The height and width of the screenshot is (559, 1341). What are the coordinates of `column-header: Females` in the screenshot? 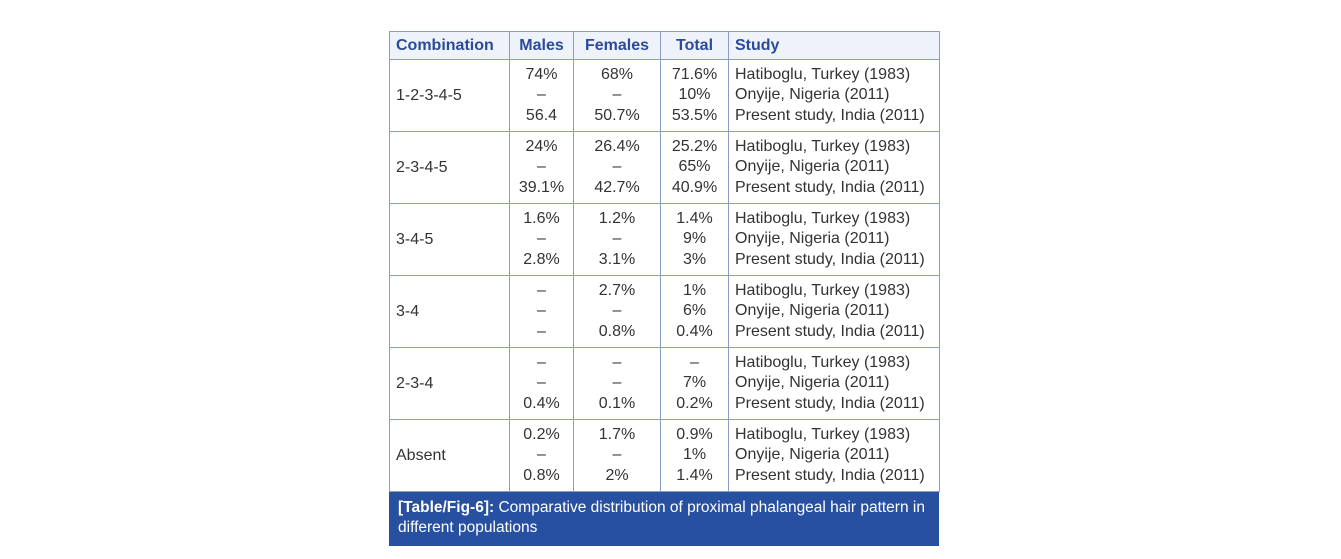 It's located at (617, 45).